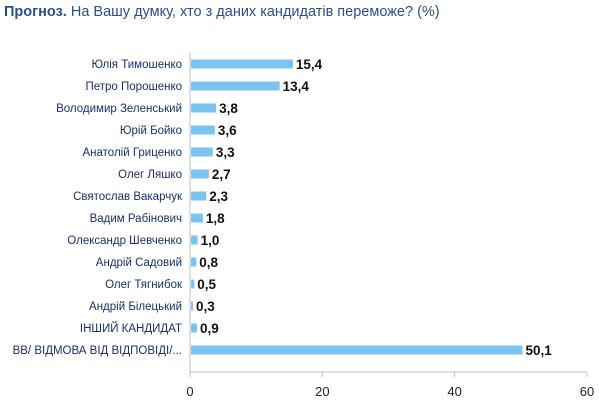 The height and width of the screenshot is (404, 599). What do you see at coordinates (136, 219) in the screenshot?
I see `category-label: Вадим Рабінович` at bounding box center [136, 219].